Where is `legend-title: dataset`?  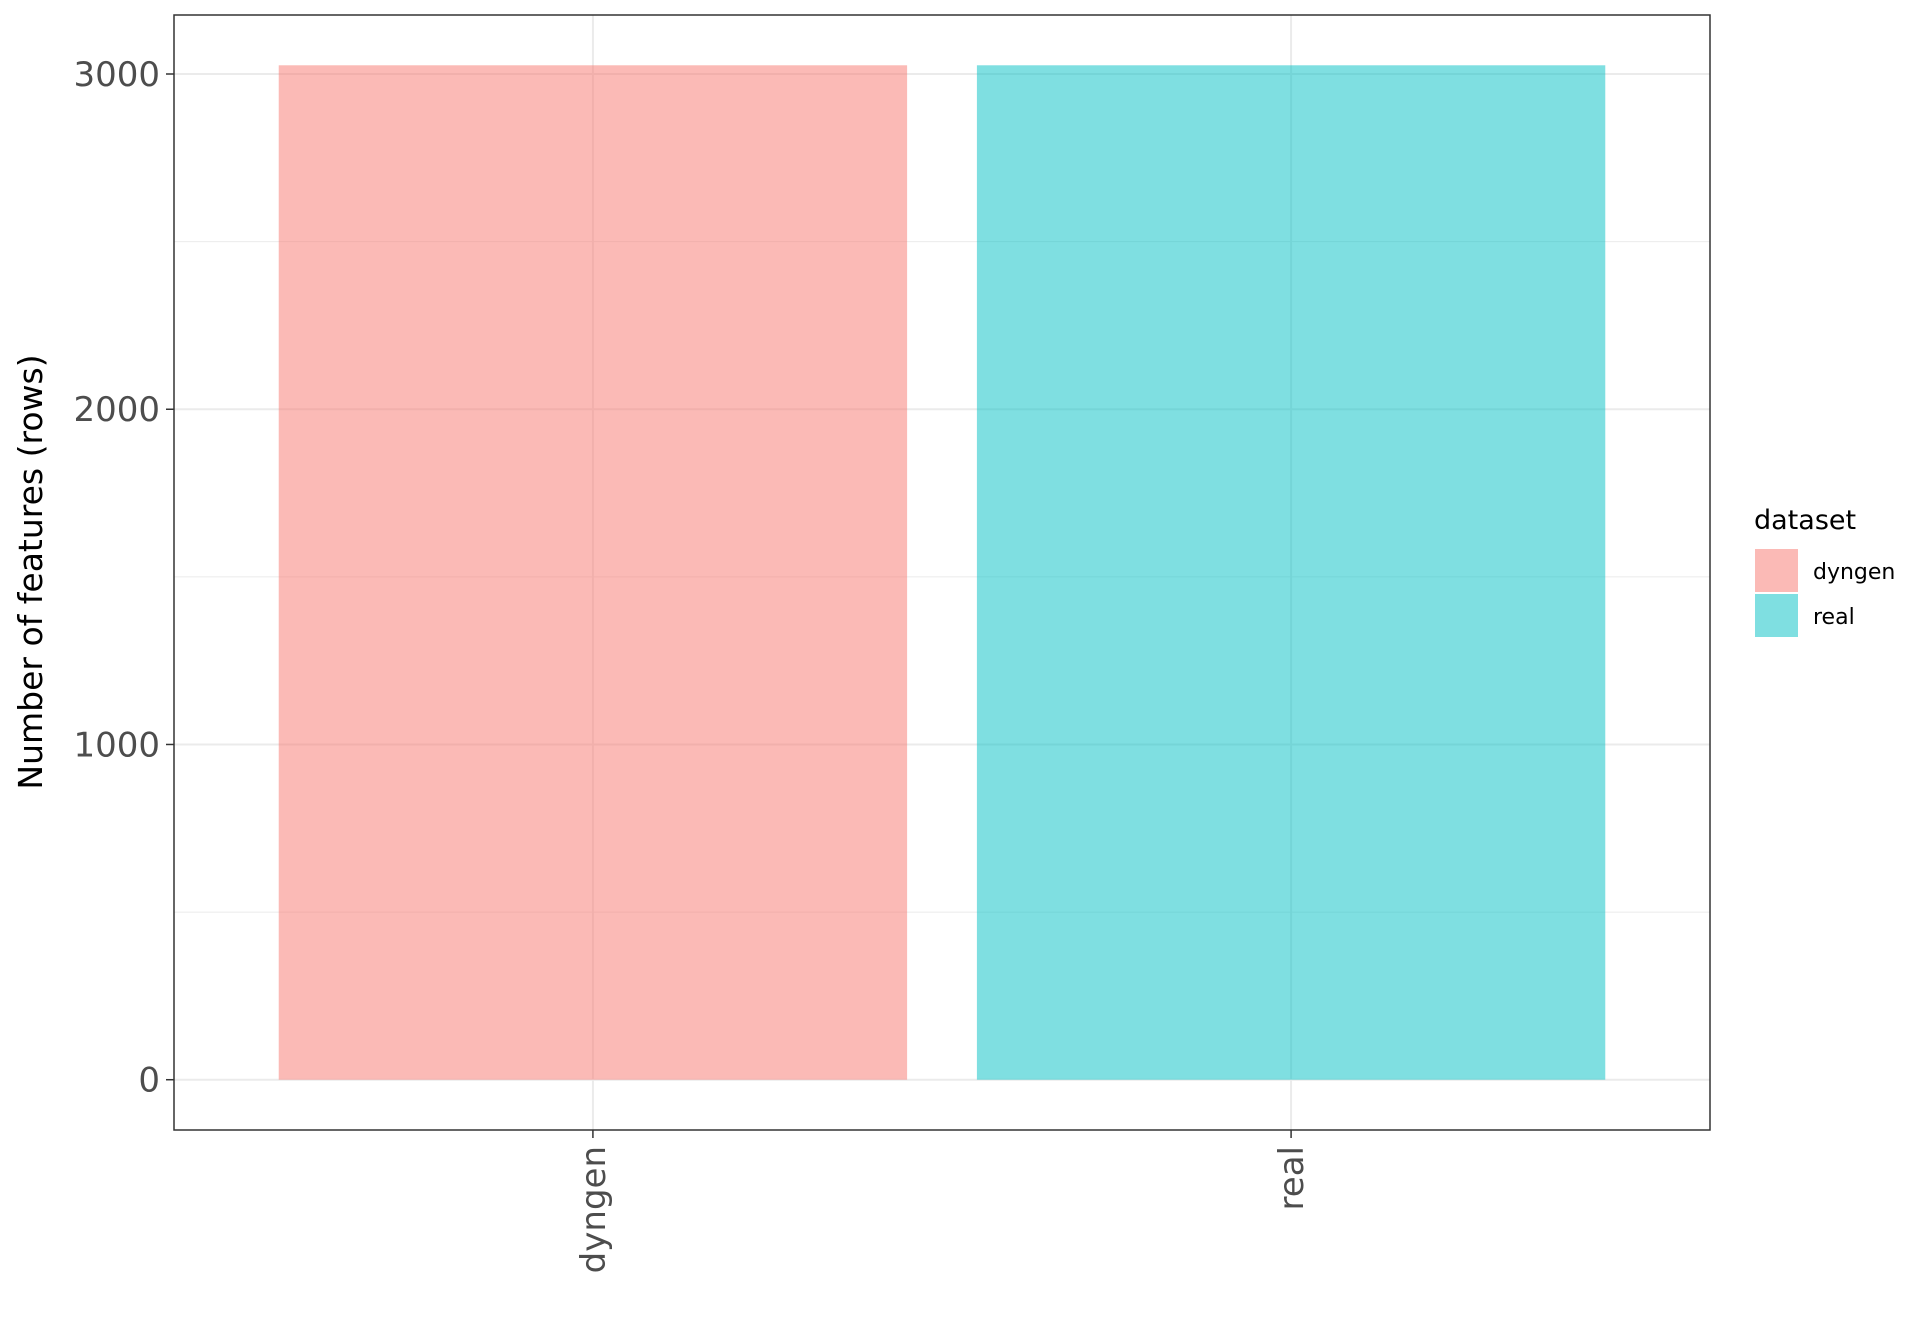 legend-title: dataset is located at coordinates (1805, 520).